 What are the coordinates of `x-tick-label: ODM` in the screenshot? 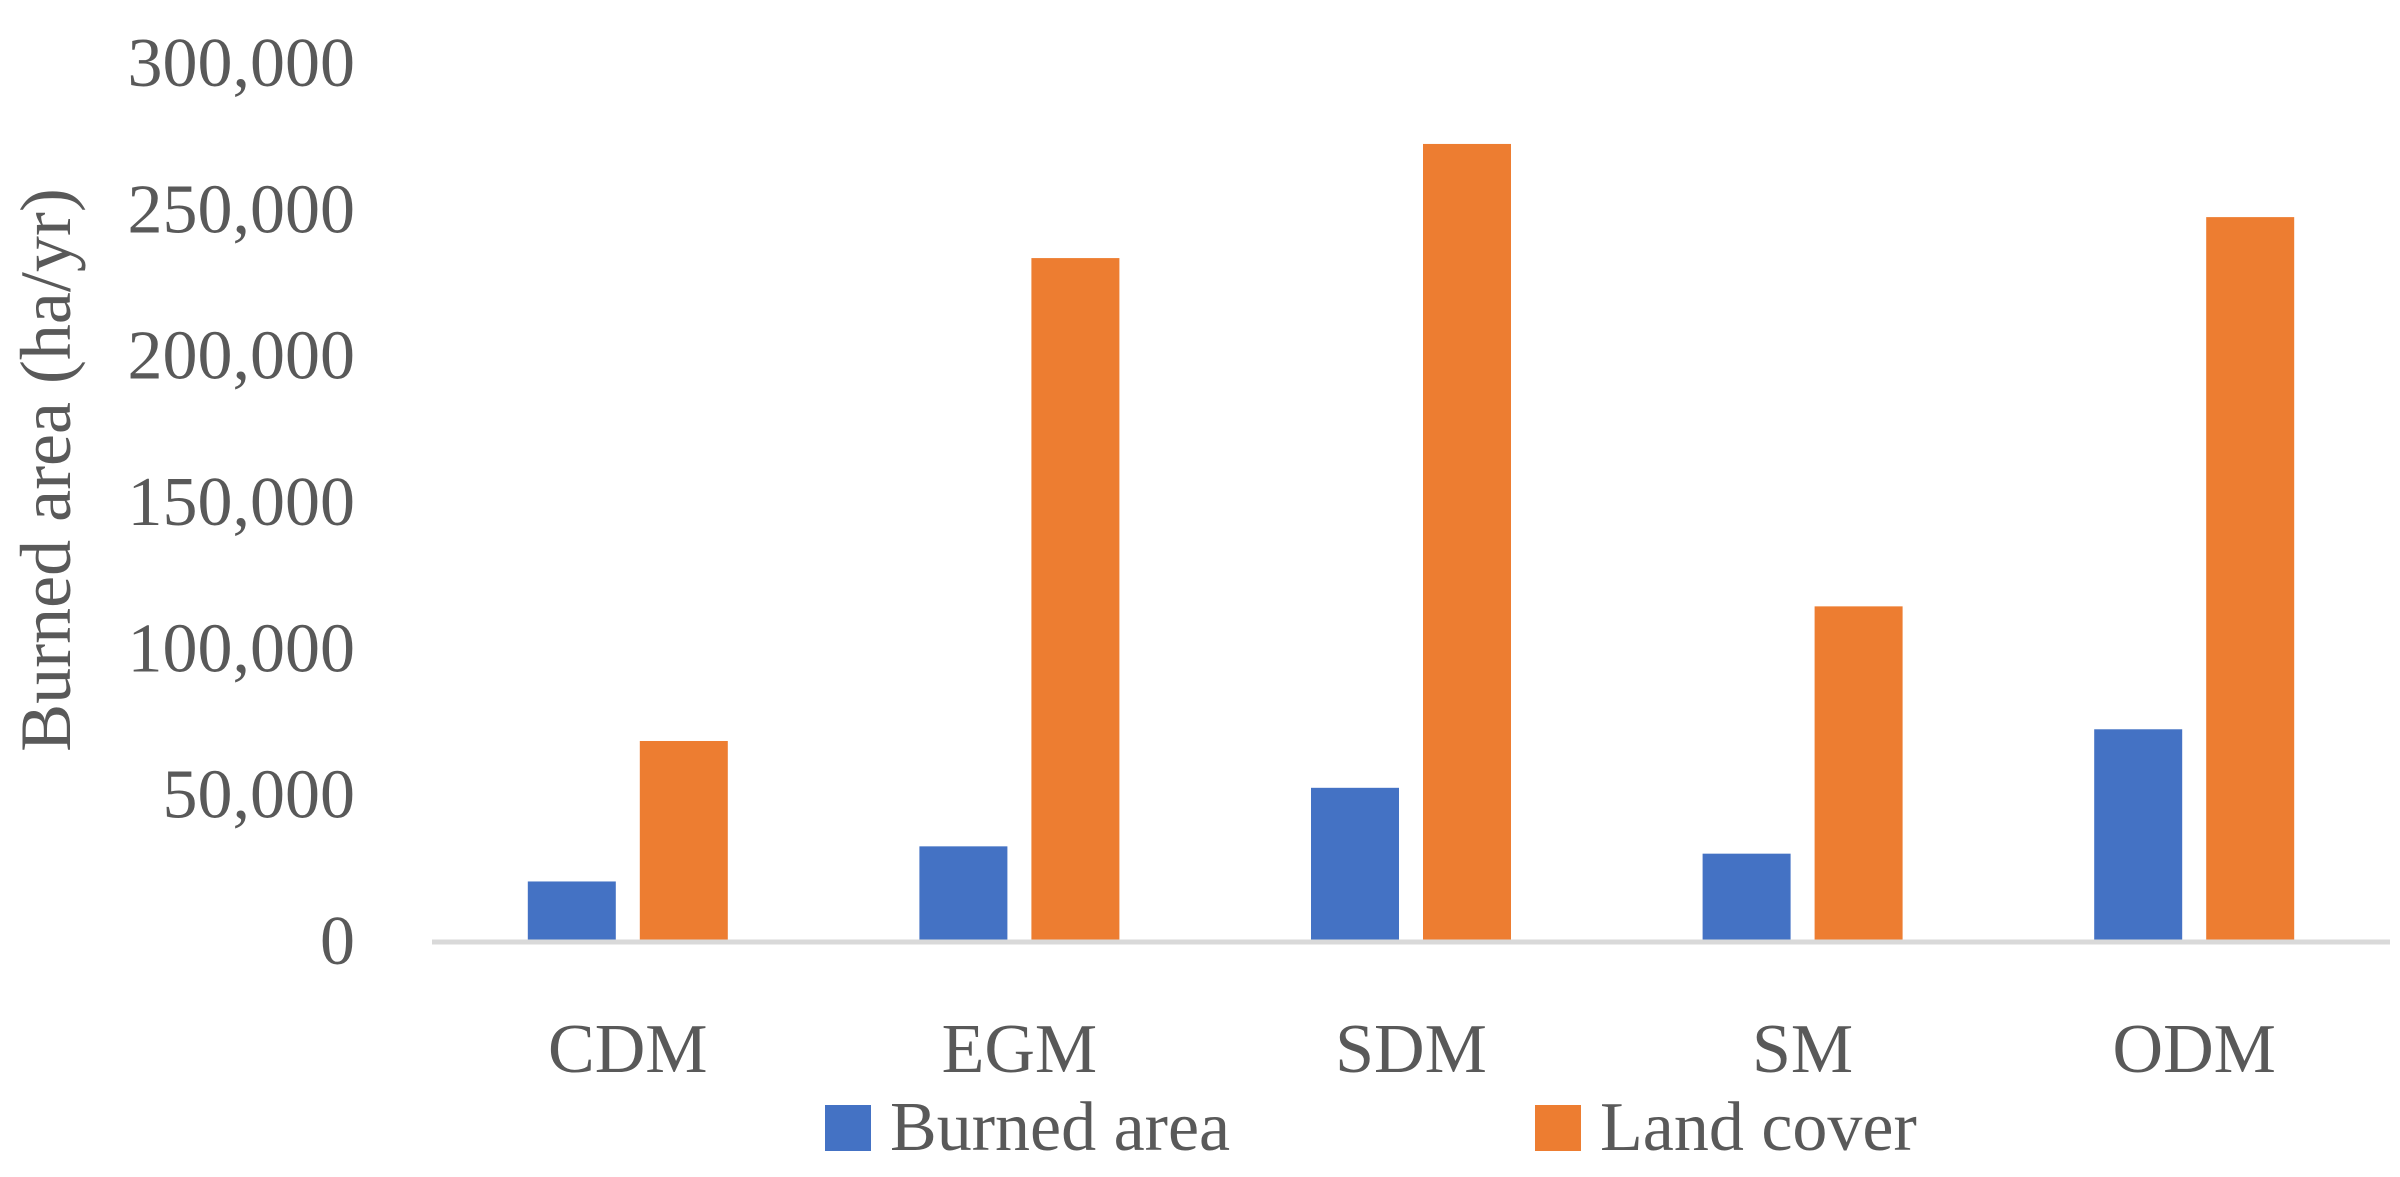 It's located at (2194, 1049).